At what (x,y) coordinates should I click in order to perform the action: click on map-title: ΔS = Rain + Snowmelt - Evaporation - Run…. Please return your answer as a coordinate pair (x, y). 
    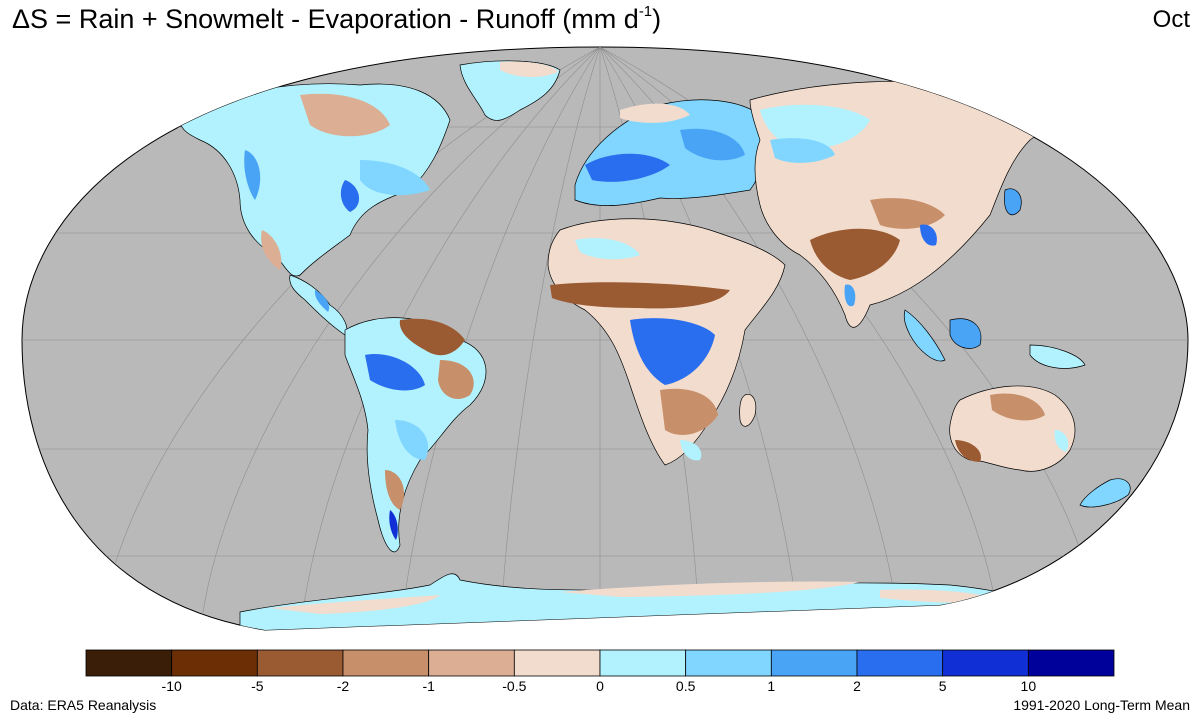
    Looking at the image, I should click on (337, 19).